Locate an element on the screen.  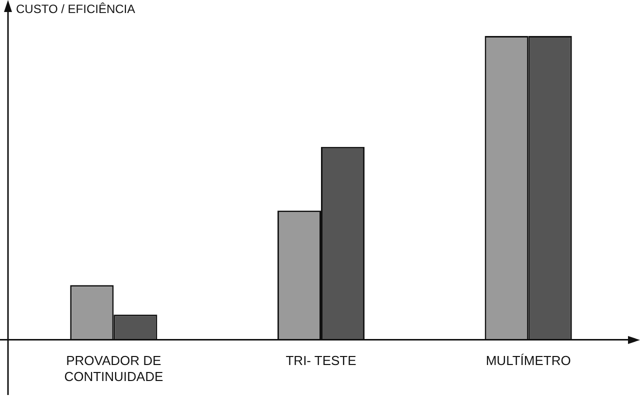
y-axis-title: CUSTO / EFICIÊNCIA is located at coordinates (76, 9).